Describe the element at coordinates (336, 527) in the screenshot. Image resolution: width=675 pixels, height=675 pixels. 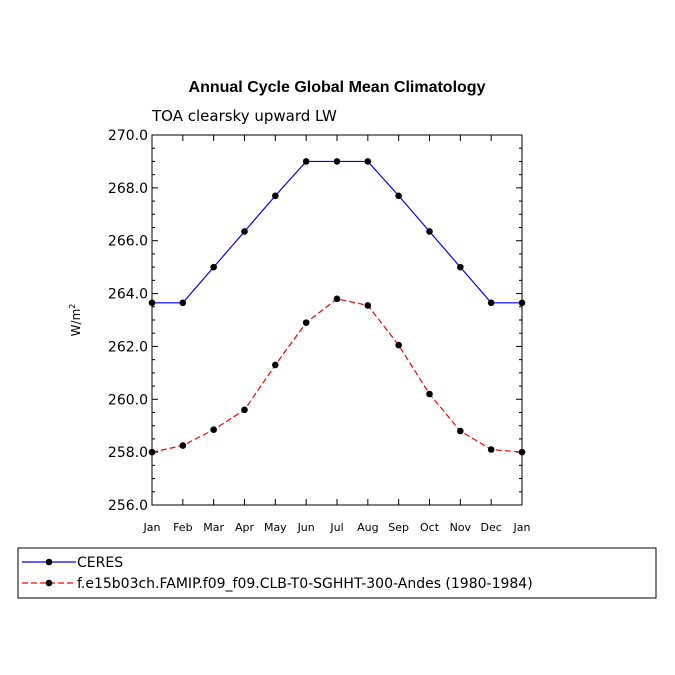
I see `x-tick-label: Jul` at that location.